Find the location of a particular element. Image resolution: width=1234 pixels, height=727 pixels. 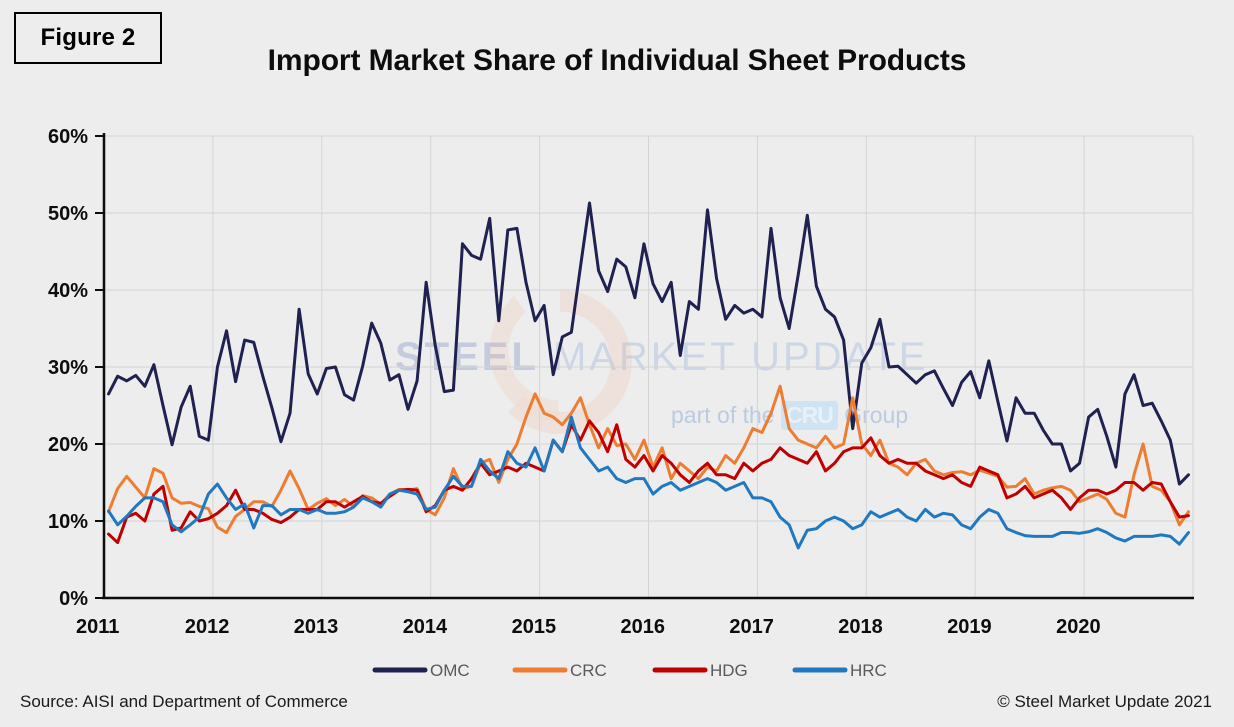

x-tick-label: 2020 is located at coordinates (1078, 627).